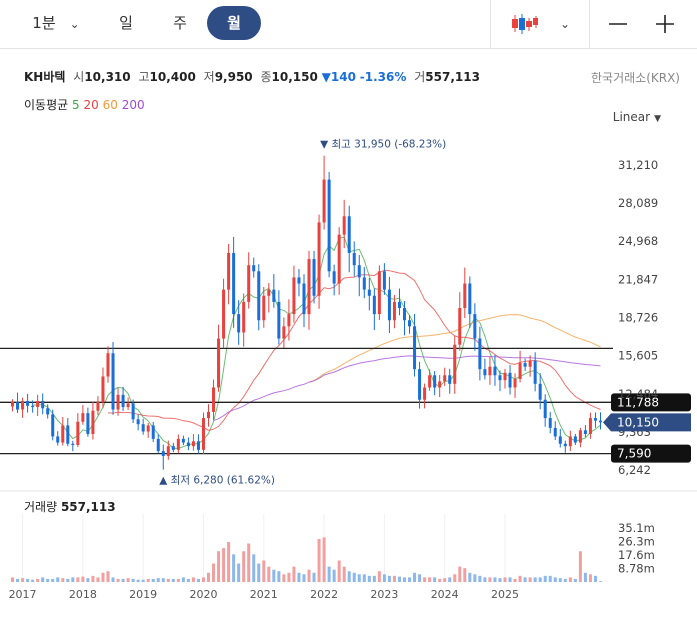 The height and width of the screenshot is (622, 697). What do you see at coordinates (631, 117) in the screenshot?
I see `scale-mode-label: Linear` at bounding box center [631, 117].